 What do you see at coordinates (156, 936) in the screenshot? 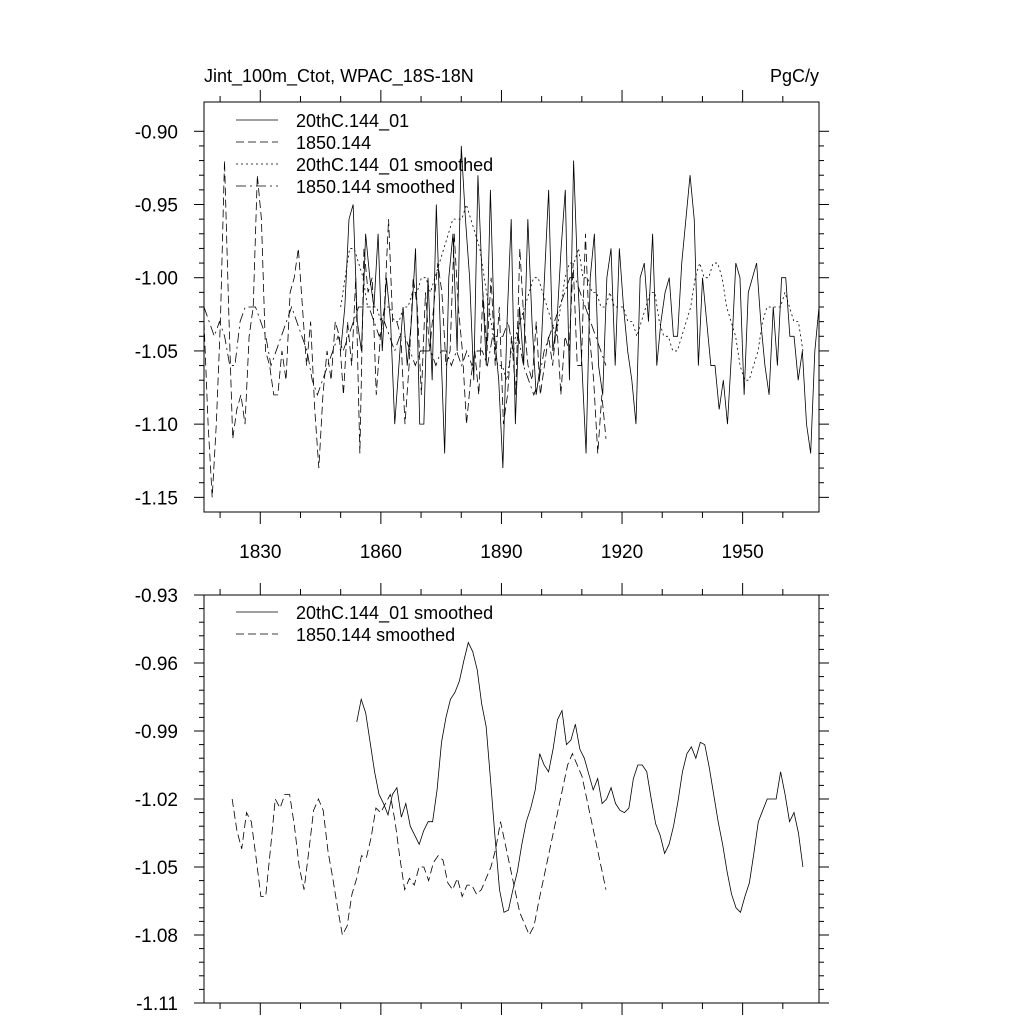
I see `y-tick-label: -1.08` at bounding box center [156, 936].